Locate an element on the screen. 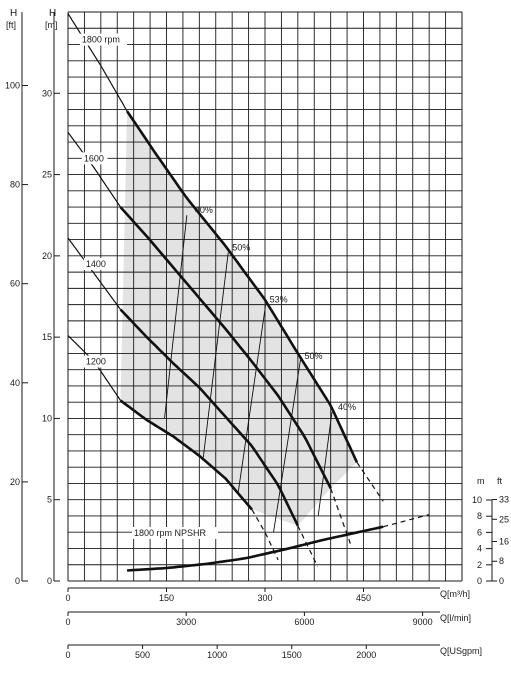 This screenshot has height=676, width=511. npsh-m-axis-label: m is located at coordinates (481, 481).